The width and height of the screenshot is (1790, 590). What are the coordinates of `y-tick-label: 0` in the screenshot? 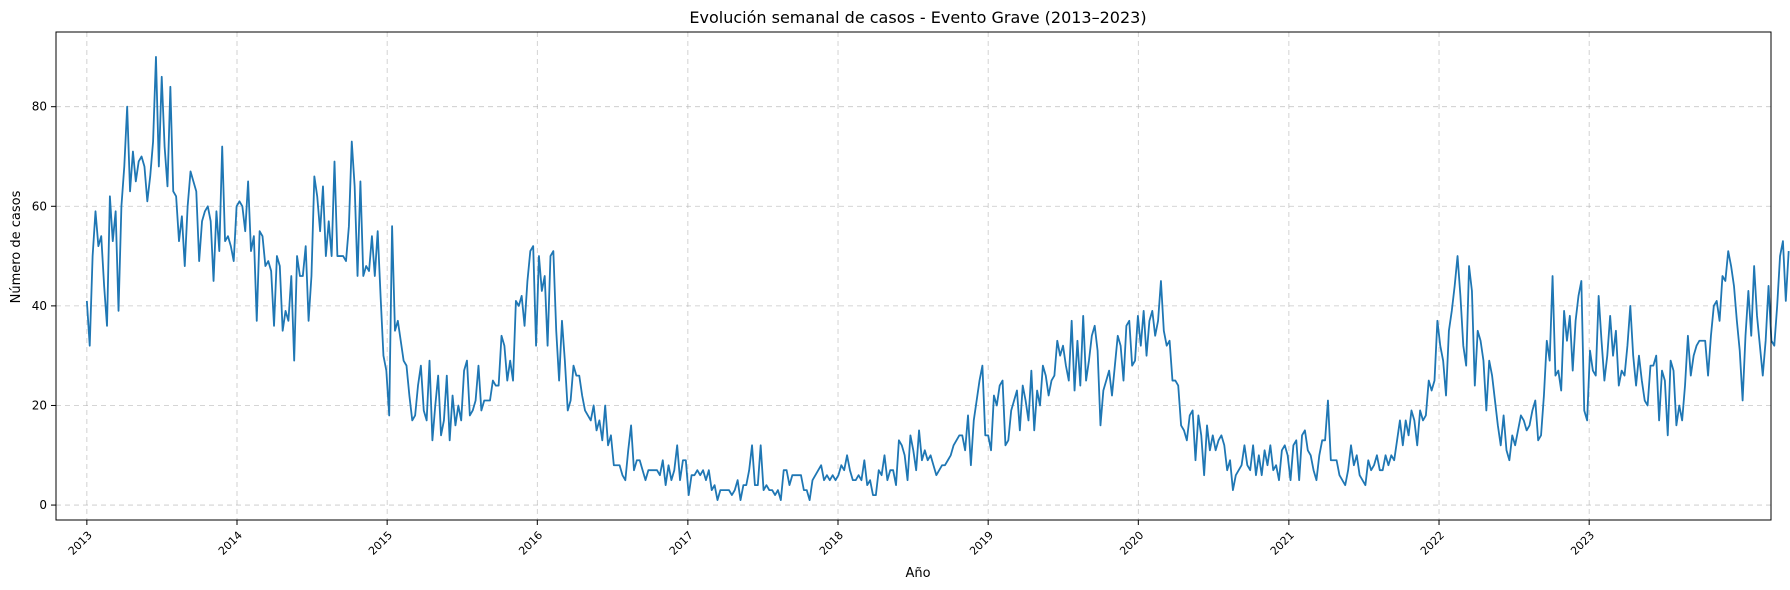 It's located at (43, 505).